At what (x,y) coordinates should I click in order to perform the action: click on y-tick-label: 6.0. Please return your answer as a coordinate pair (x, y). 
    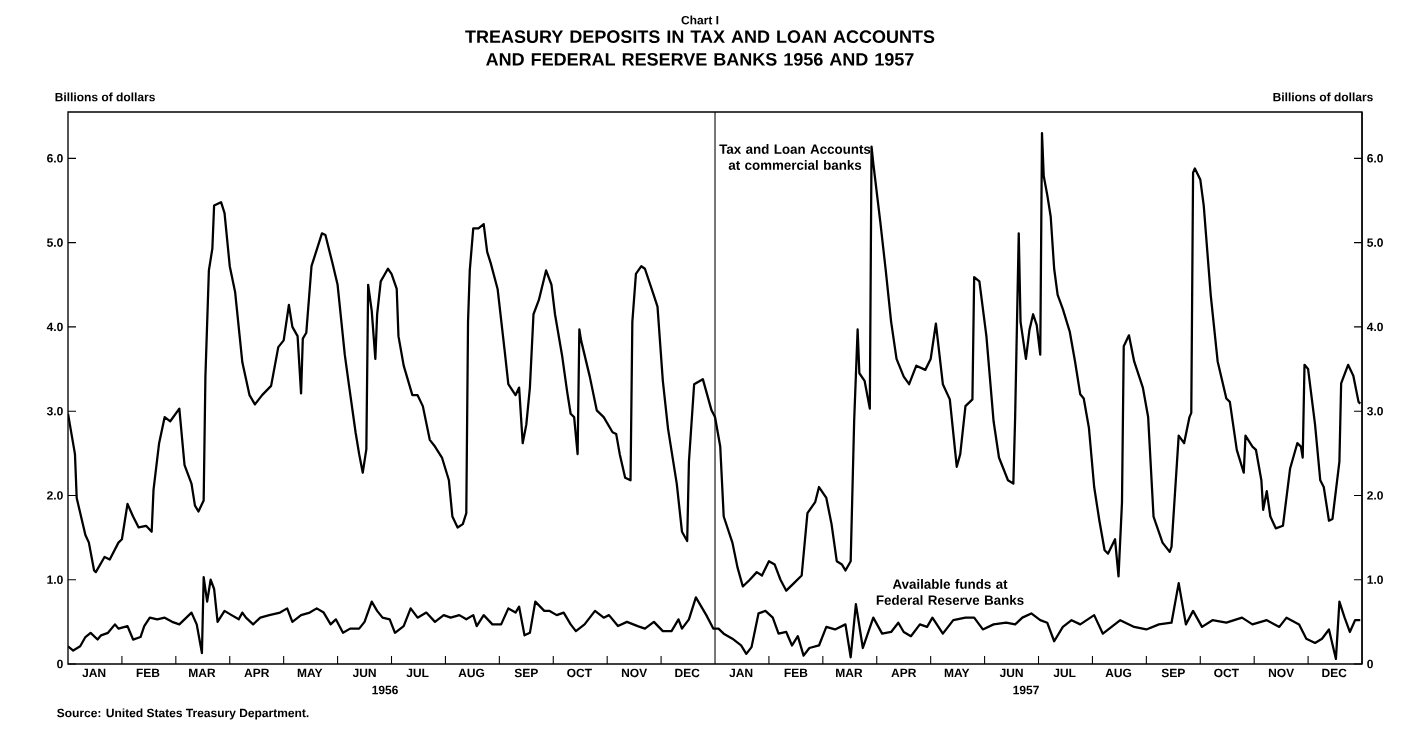
    Looking at the image, I should click on (55, 158).